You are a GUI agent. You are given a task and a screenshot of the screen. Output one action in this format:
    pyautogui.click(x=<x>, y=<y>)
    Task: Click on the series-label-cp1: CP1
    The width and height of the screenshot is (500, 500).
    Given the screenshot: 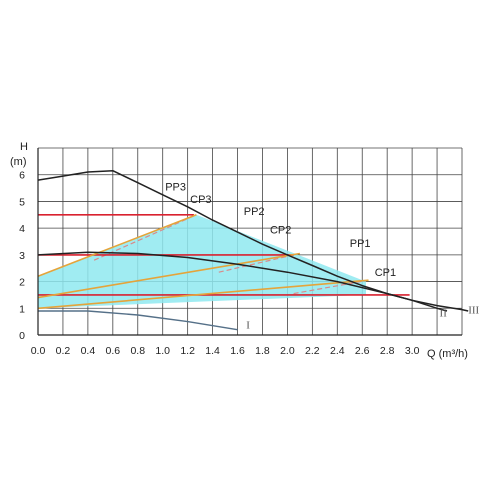 What is the action you would take?
    pyautogui.click(x=385, y=273)
    